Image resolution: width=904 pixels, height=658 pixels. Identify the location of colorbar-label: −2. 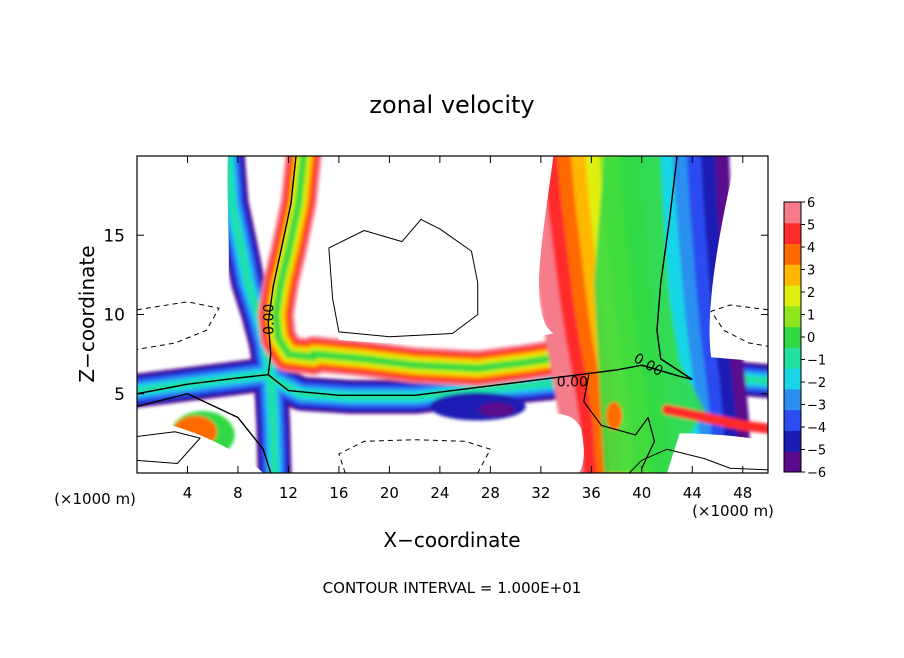
(816, 383).